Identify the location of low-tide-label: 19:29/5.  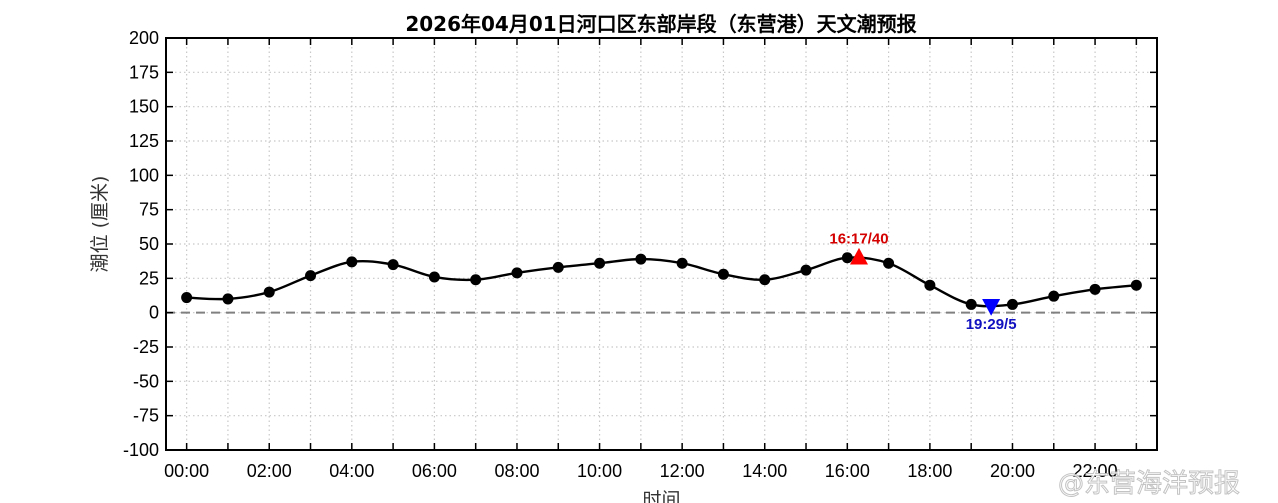
(991, 324).